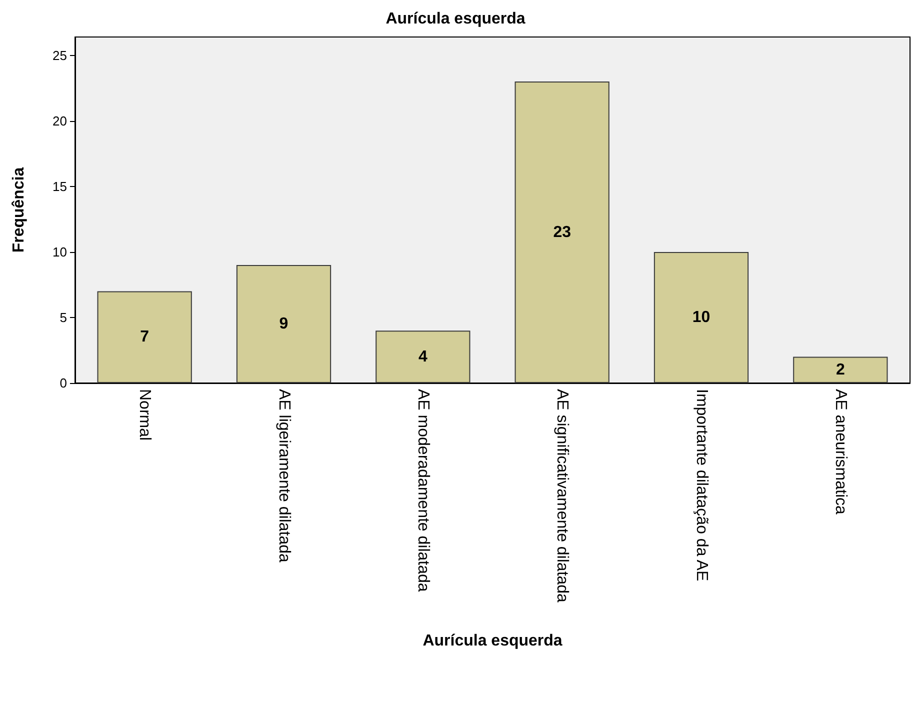 This screenshot has height=726, width=911. I want to click on y-axis-title: Frequência, so click(19, 210).